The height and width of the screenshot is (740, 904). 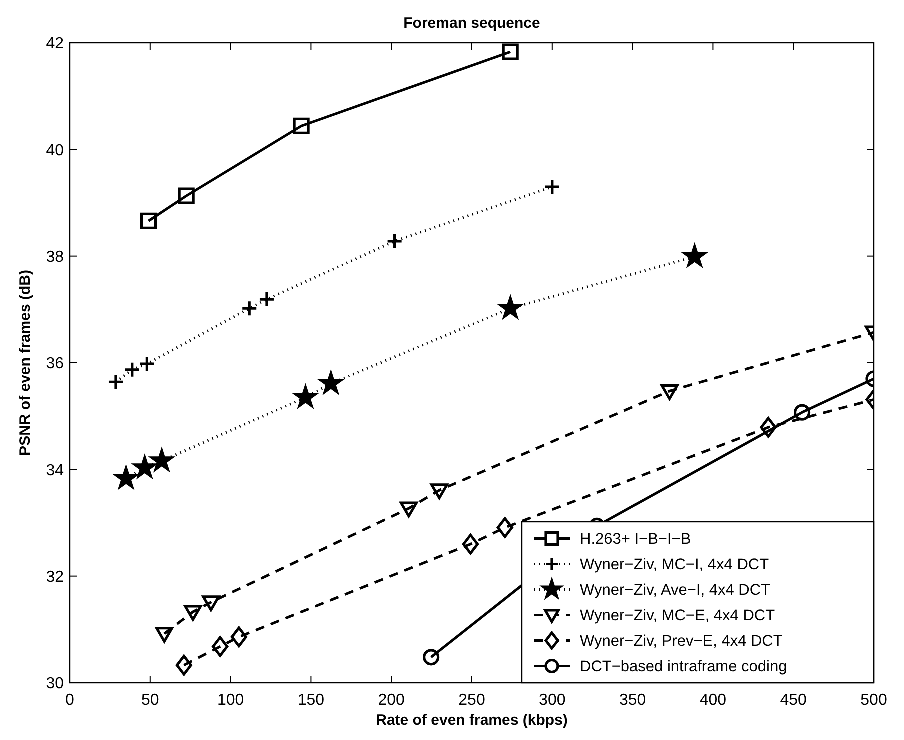 What do you see at coordinates (55, 257) in the screenshot?
I see `y-tick-label: 38` at bounding box center [55, 257].